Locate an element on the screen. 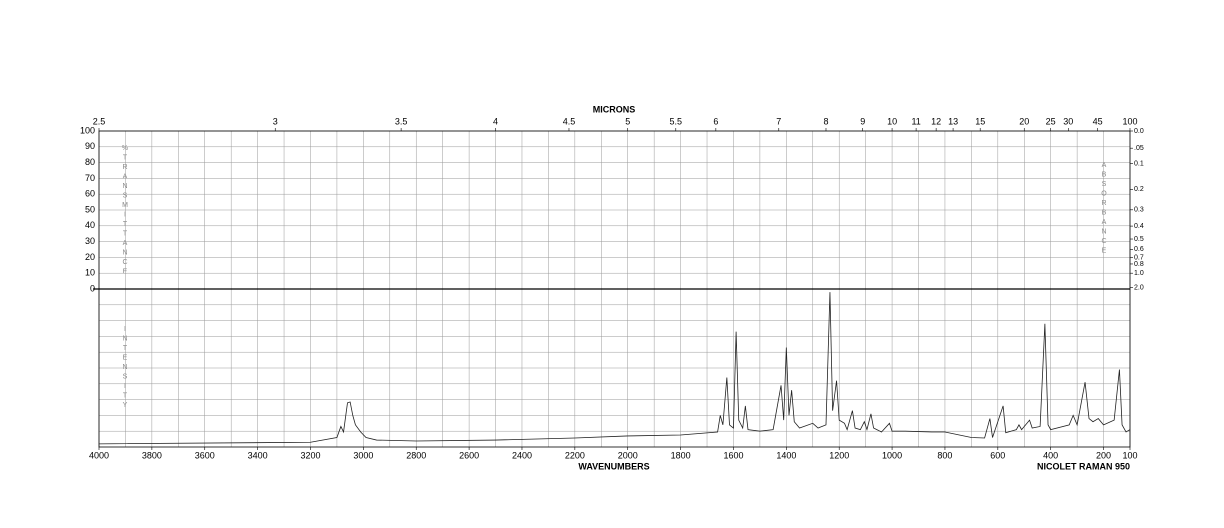  annotation: NICOLET RAMAN 950 is located at coordinates (1083, 466).